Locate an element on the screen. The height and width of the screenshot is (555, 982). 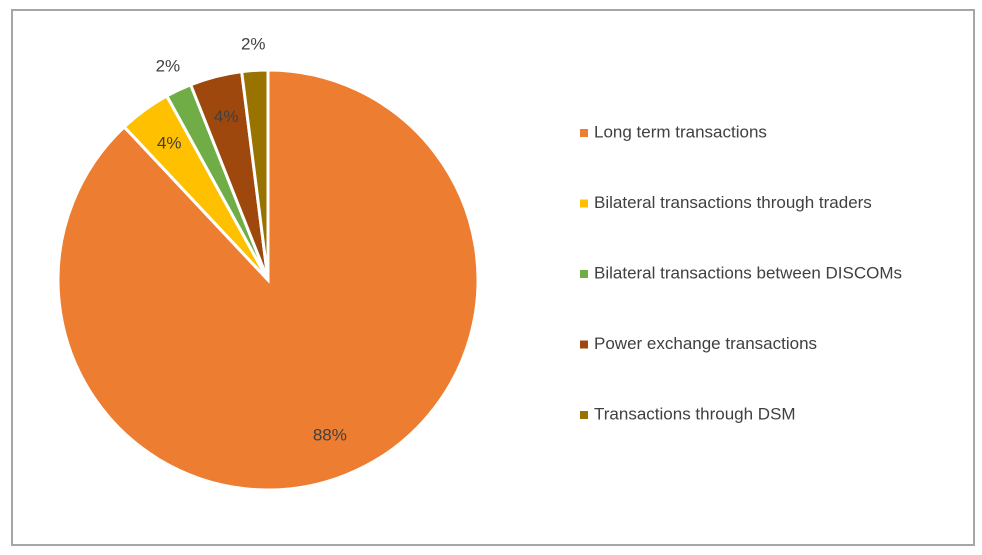
pie-slice is located at coordinates (255, 174).